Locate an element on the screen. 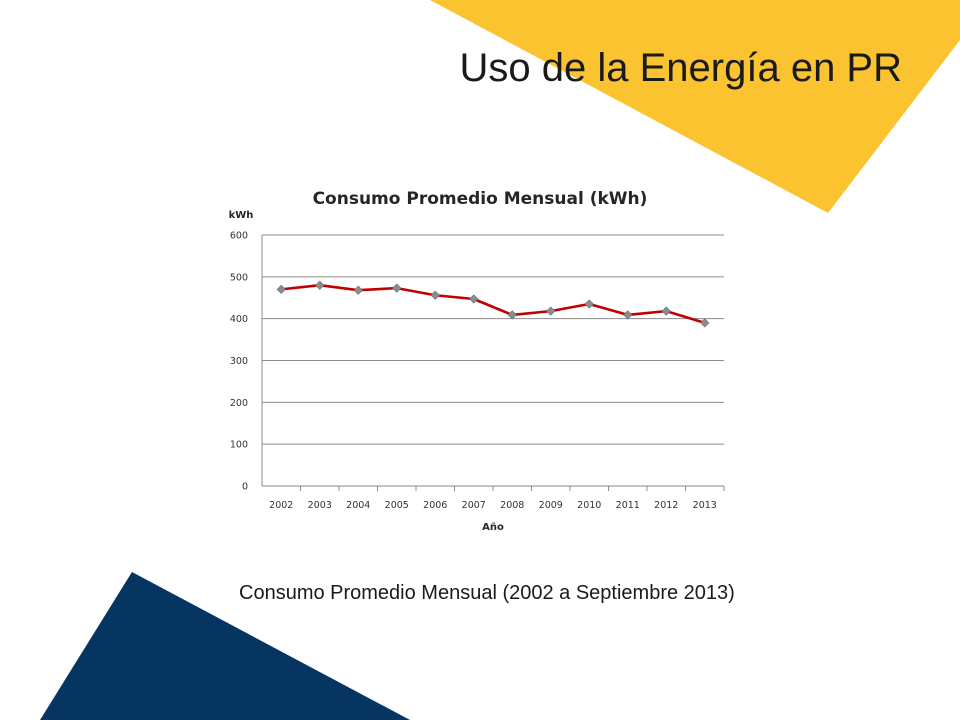 This screenshot has height=720, width=960. series-line is located at coordinates (493, 304).